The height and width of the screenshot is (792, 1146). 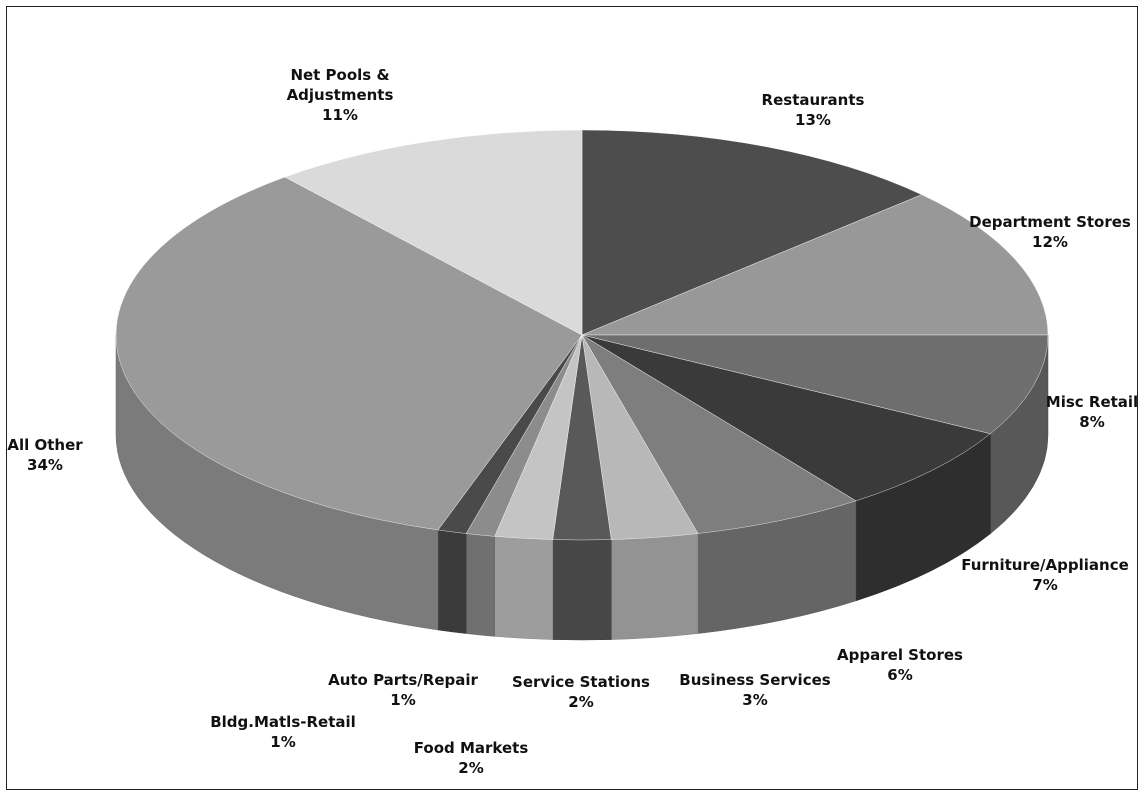 What do you see at coordinates (1092, 422) in the screenshot?
I see `value-label: 8%` at bounding box center [1092, 422].